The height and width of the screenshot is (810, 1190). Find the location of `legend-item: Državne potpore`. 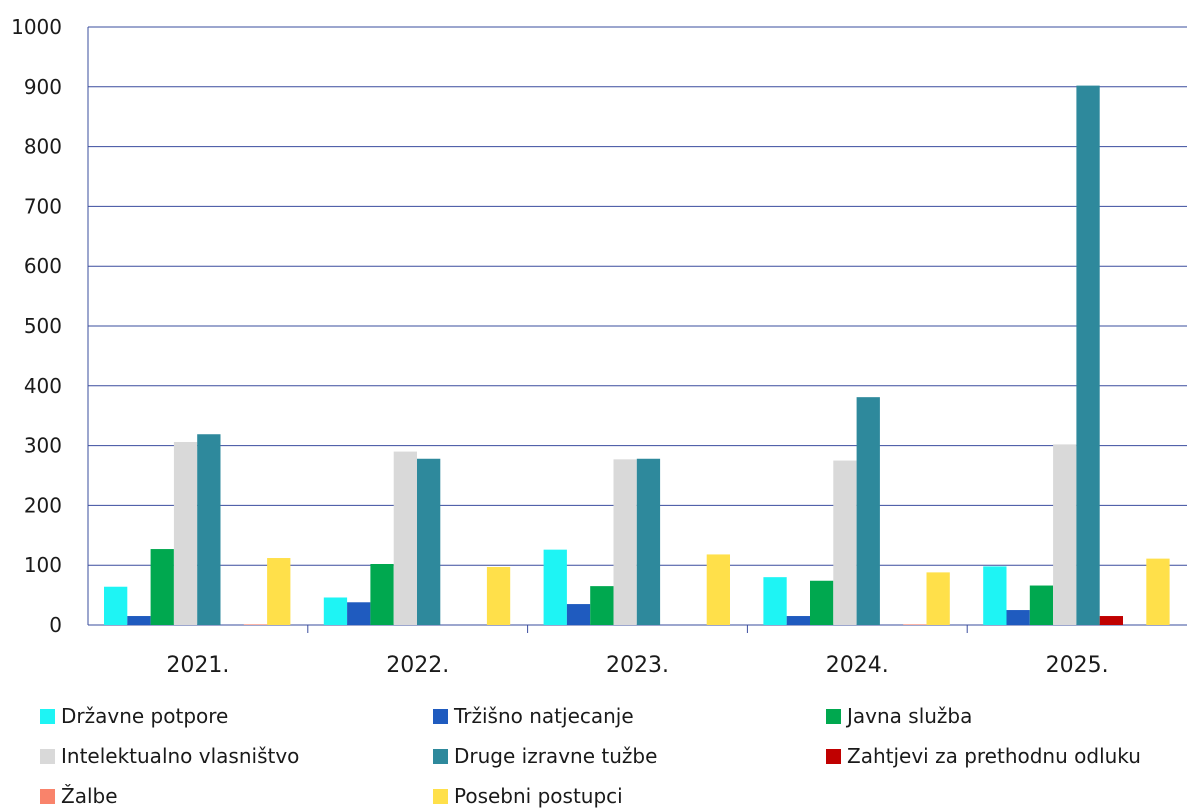

legend-item: Državne potpore is located at coordinates (134, 716).